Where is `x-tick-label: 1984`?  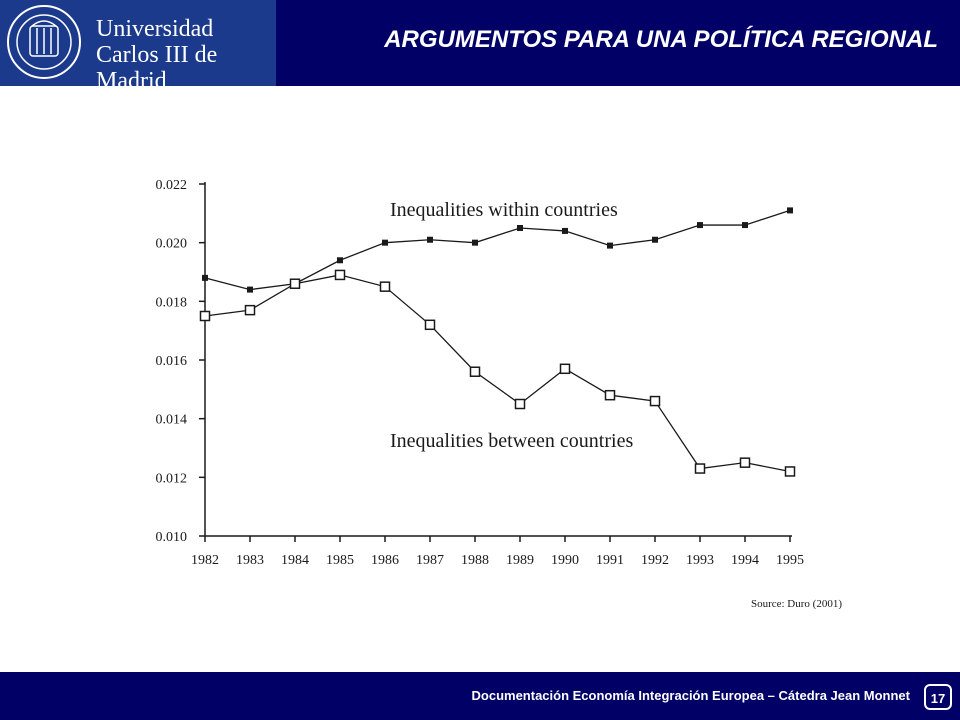
x-tick-label: 1984 is located at coordinates (295, 560).